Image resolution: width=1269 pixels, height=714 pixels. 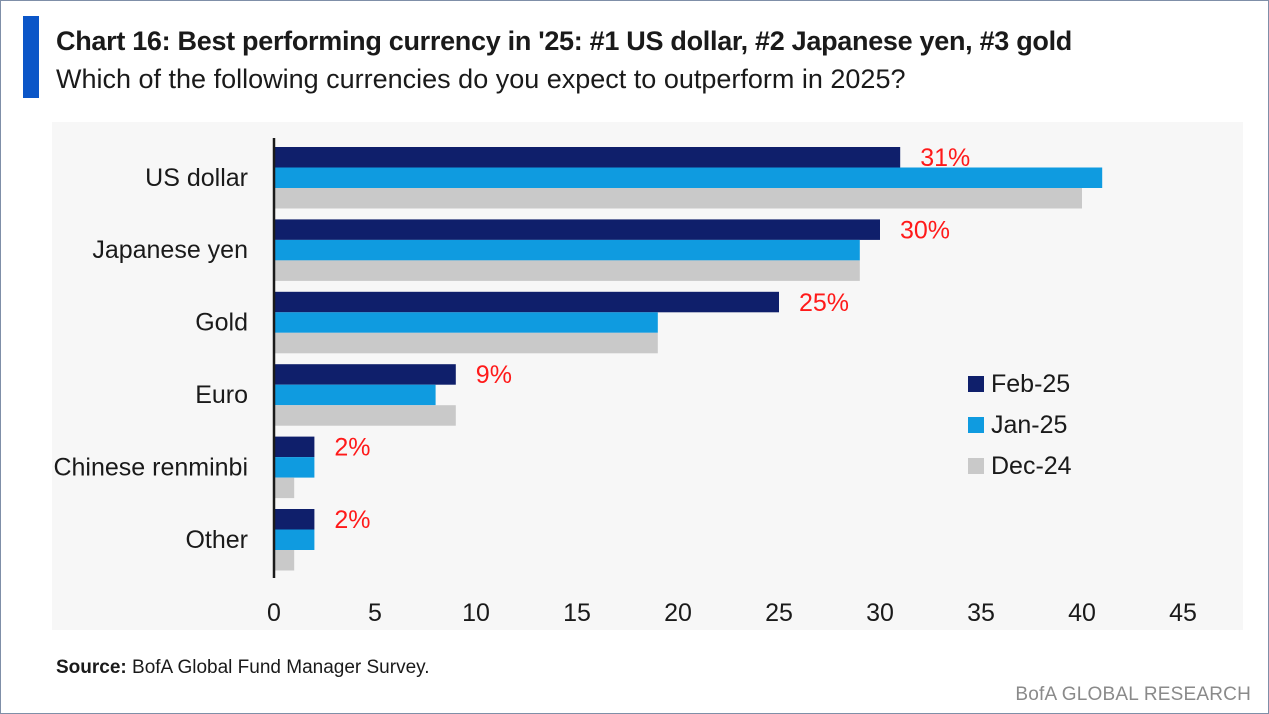 What do you see at coordinates (375, 613) in the screenshot?
I see `x-tick-label: 5` at bounding box center [375, 613].